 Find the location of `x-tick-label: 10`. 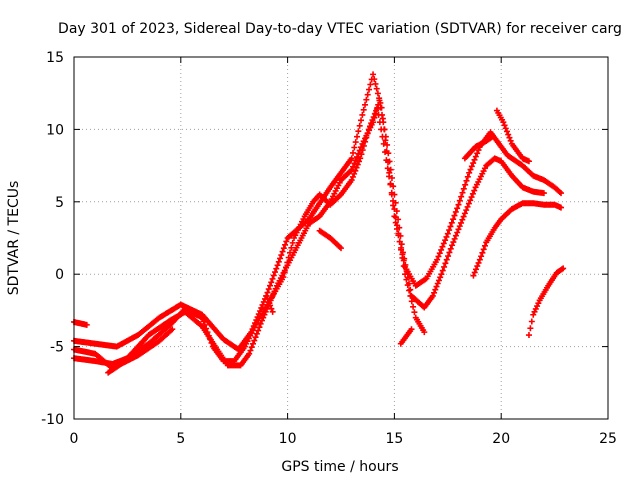

x-tick-label: 10 is located at coordinates (288, 439).